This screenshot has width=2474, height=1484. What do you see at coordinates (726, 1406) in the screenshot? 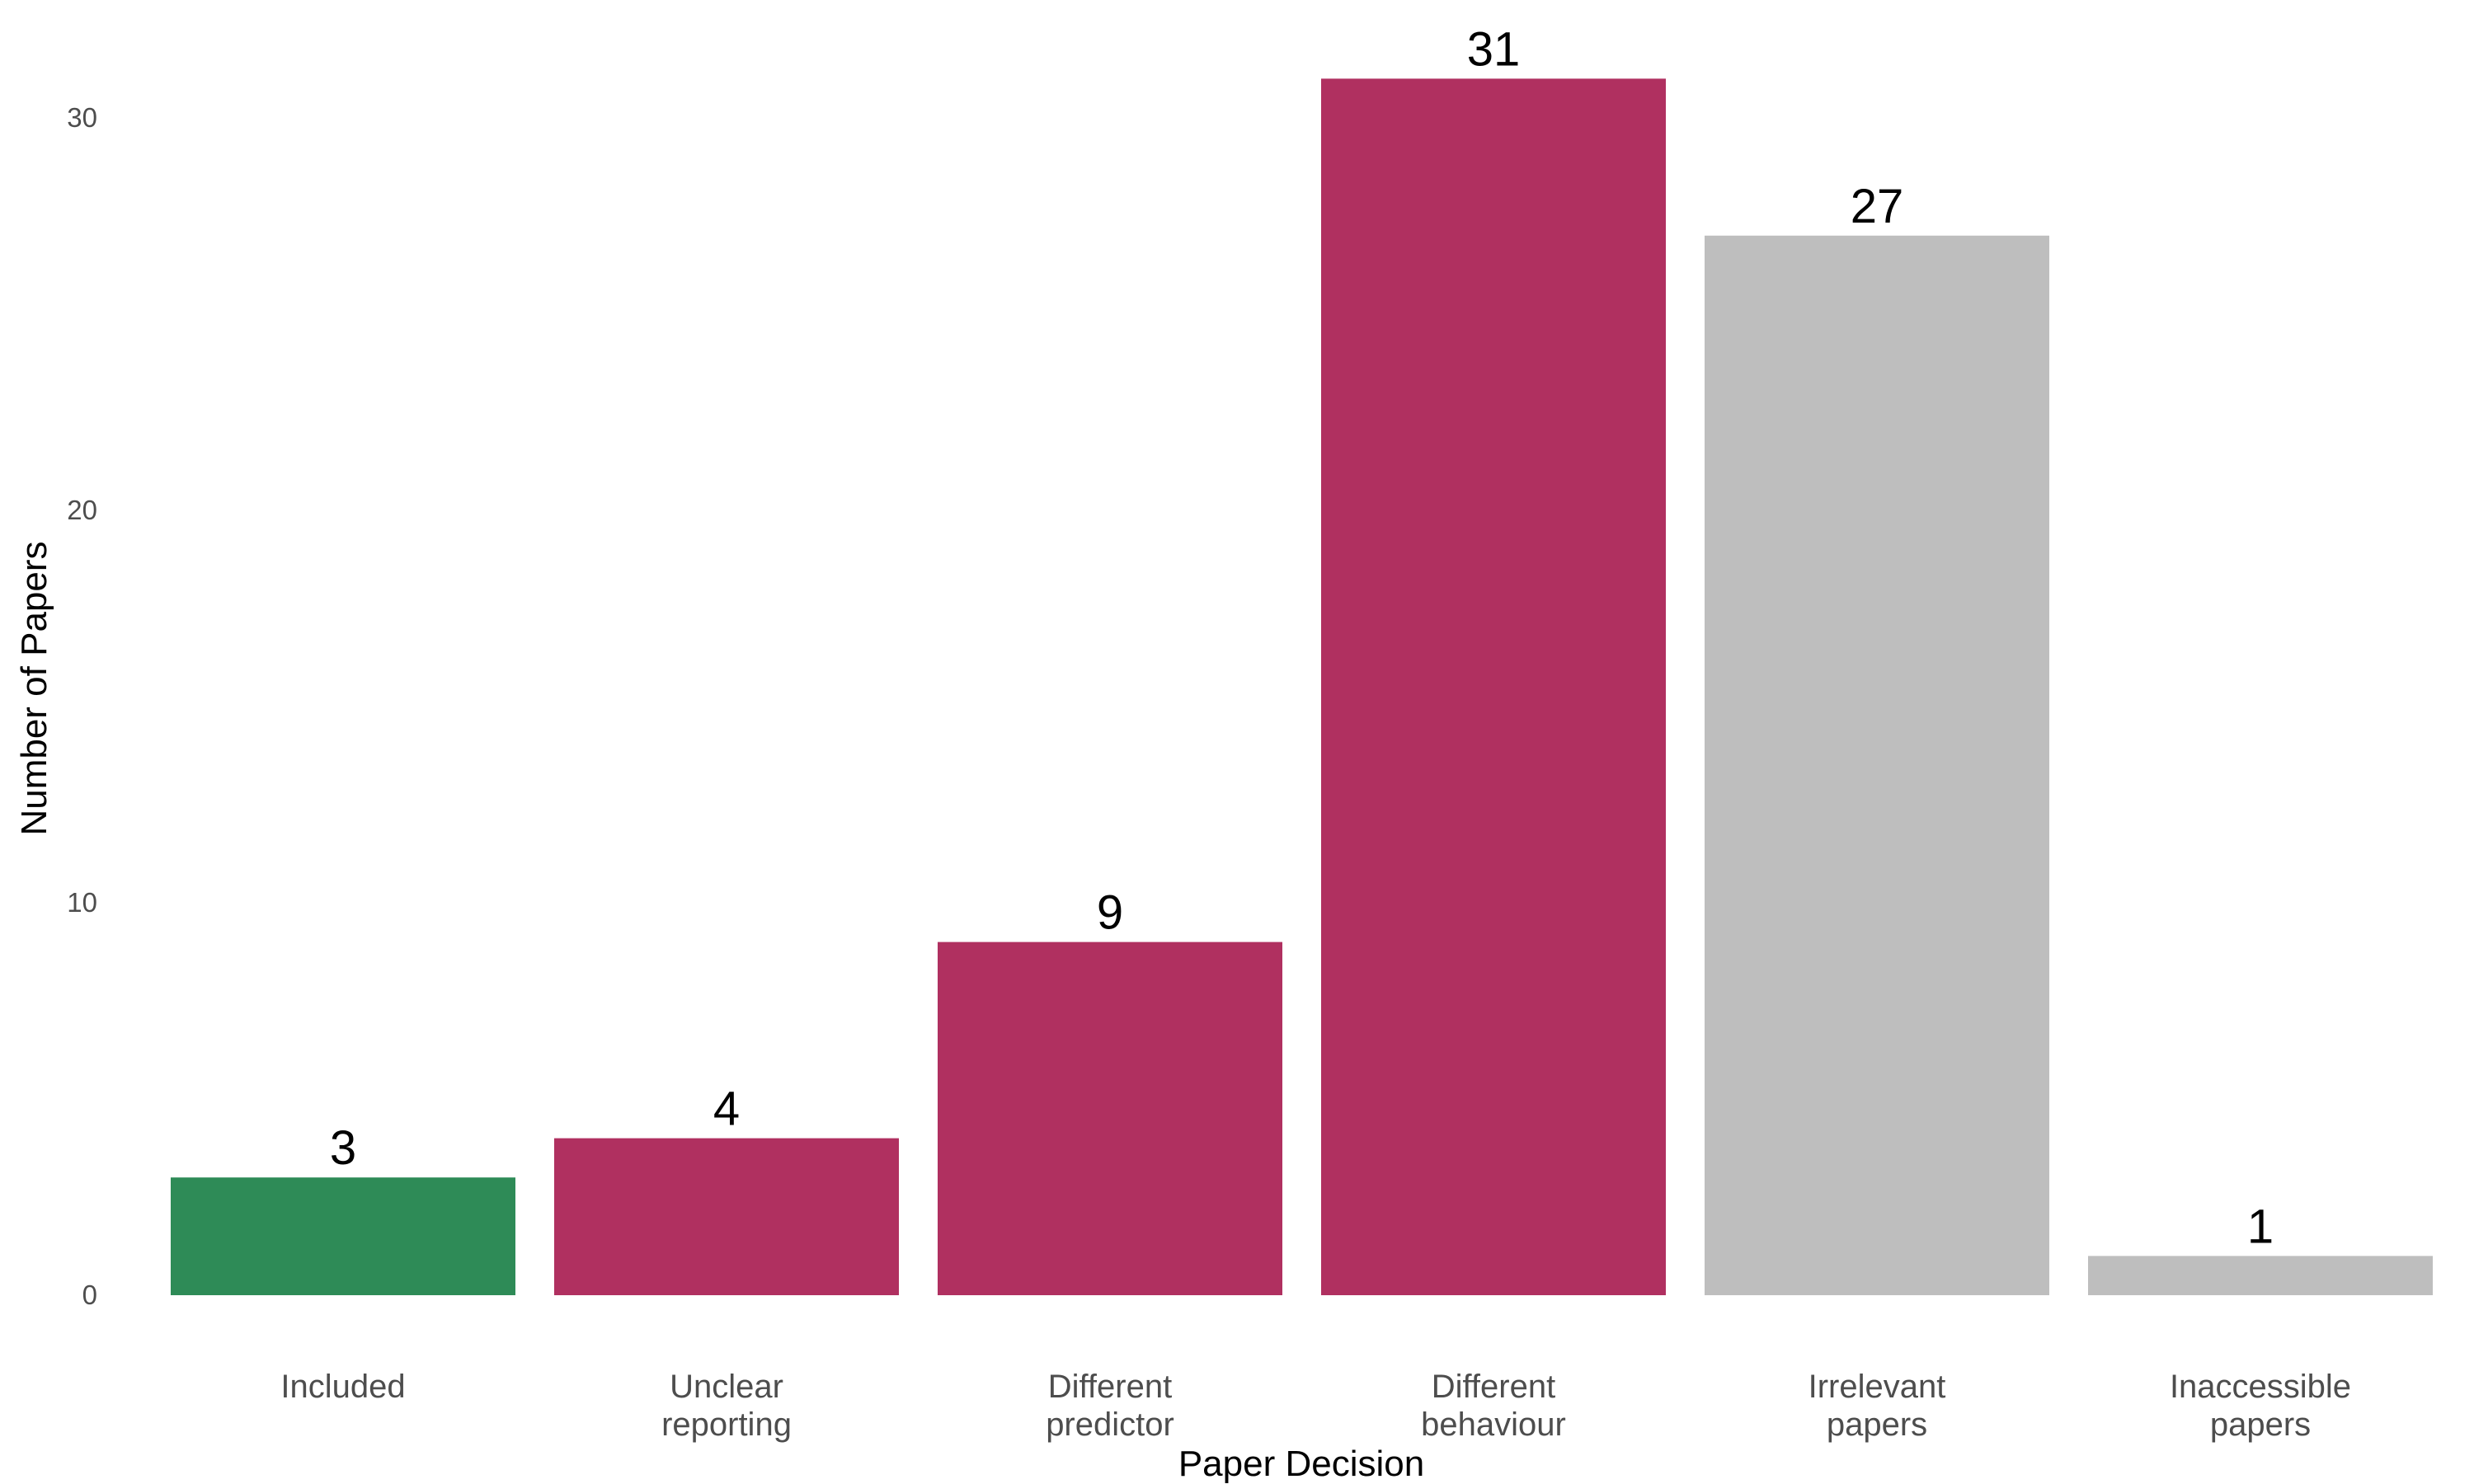
I see `x-tick-label: Unclear reporting` at bounding box center [726, 1406].